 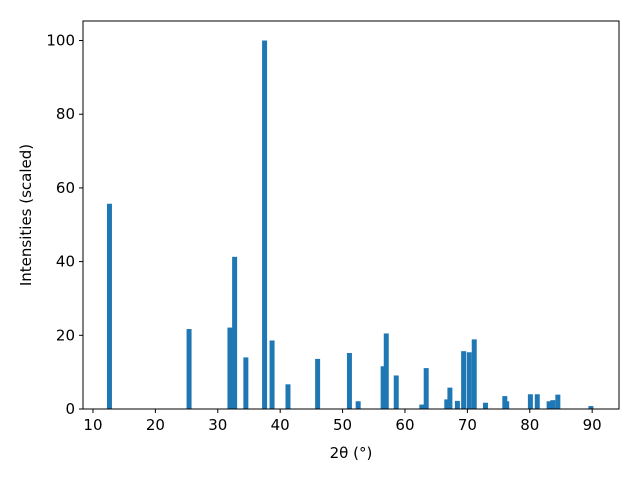 What do you see at coordinates (351, 453) in the screenshot?
I see `x-axis-label: 2θ (°)` at bounding box center [351, 453].